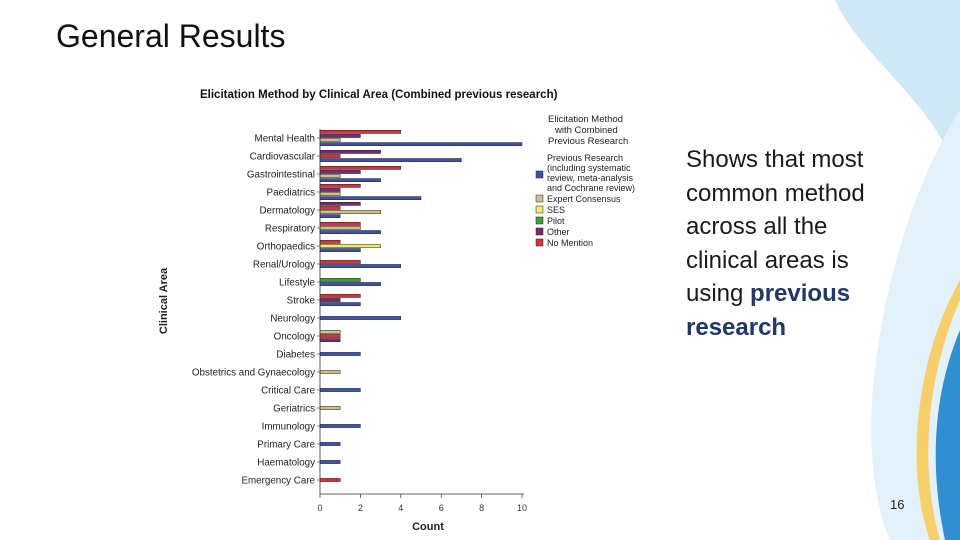 The image size is (960, 540). I want to click on category-label: Oncology, so click(294, 337).